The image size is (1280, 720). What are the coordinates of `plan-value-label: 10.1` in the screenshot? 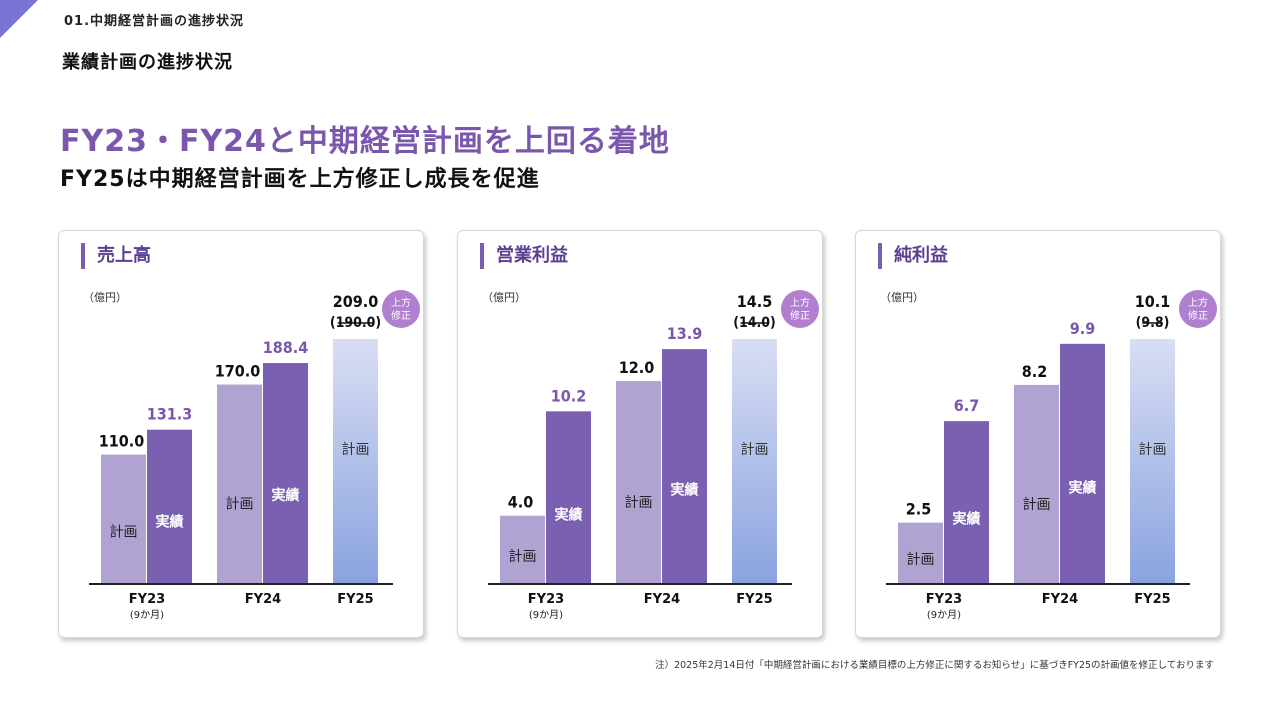 It's located at (1153, 301).